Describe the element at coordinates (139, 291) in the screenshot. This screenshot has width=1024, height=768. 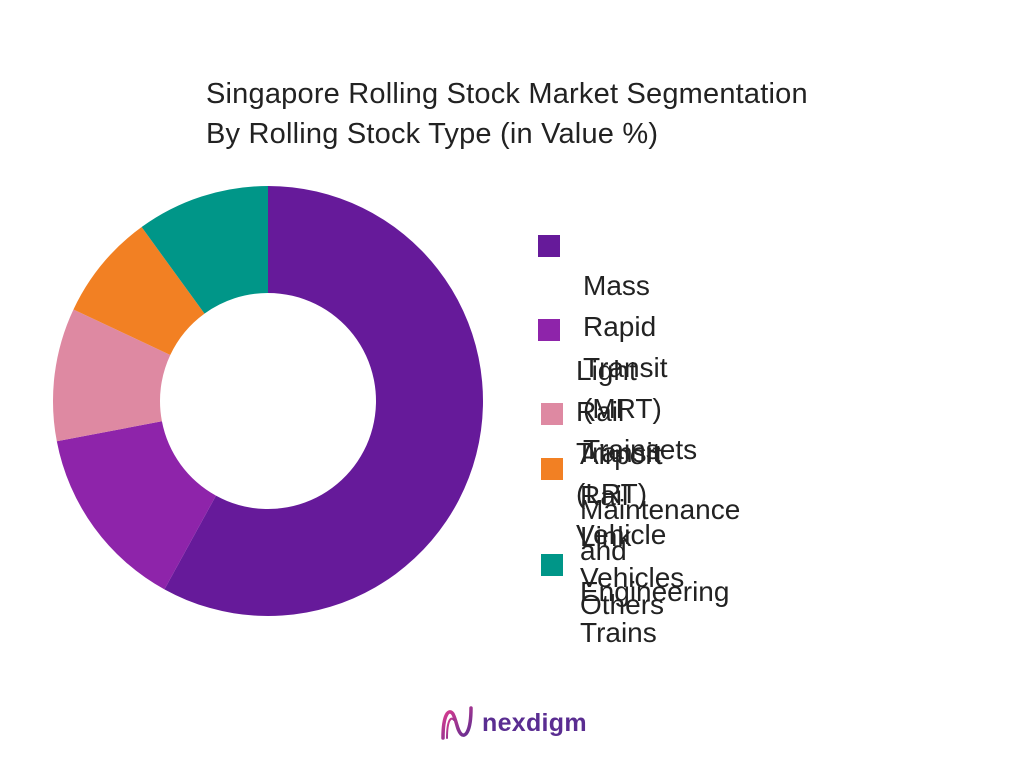
I see `donut-slice-maintenance` at that location.